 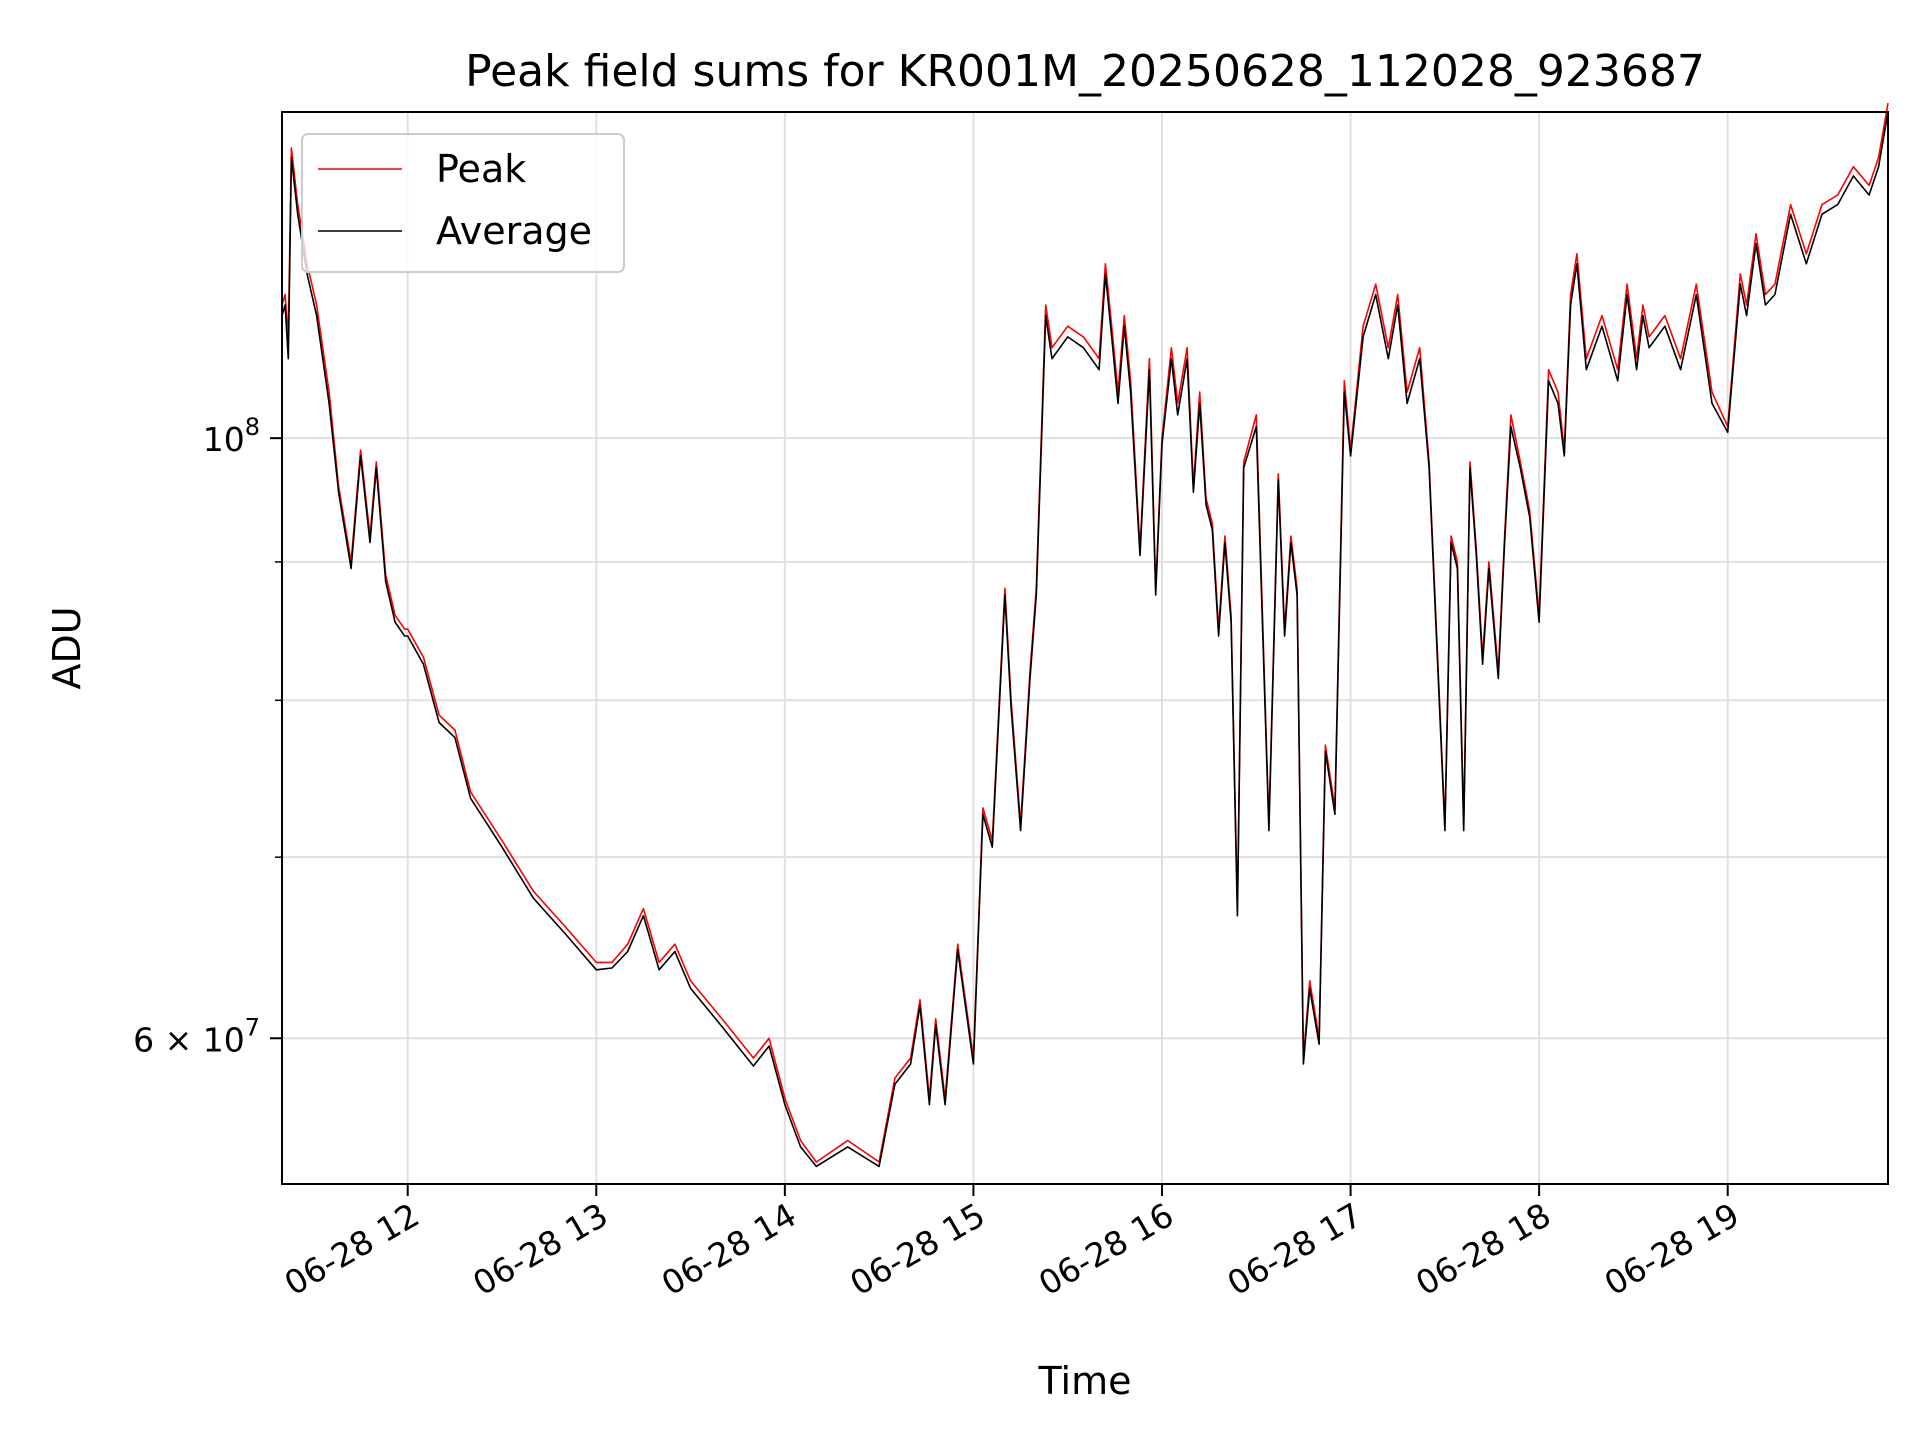 I want to click on x-axis-label: Time, so click(x=1085, y=1381).